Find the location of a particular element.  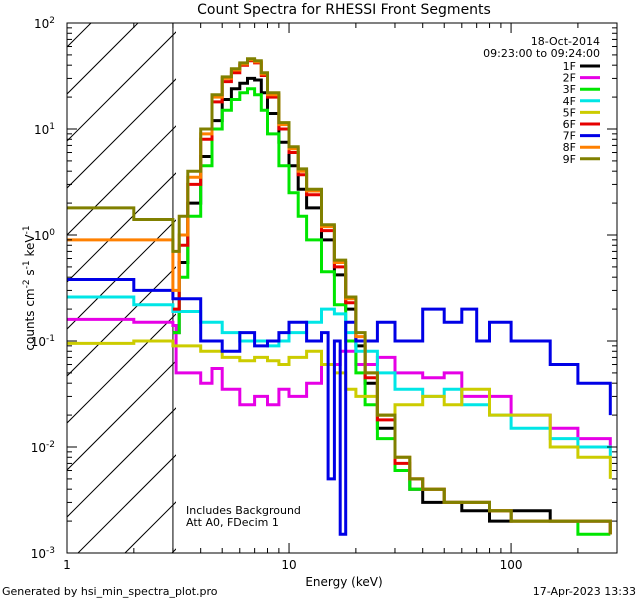

date-label: 18-Oct-2014 is located at coordinates (565, 41).